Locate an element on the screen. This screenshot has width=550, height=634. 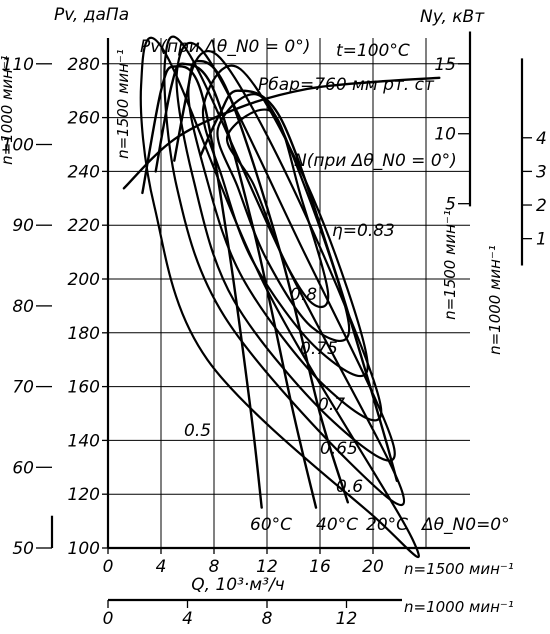
efficiency-label: η=0.83 is located at coordinates (363, 231).